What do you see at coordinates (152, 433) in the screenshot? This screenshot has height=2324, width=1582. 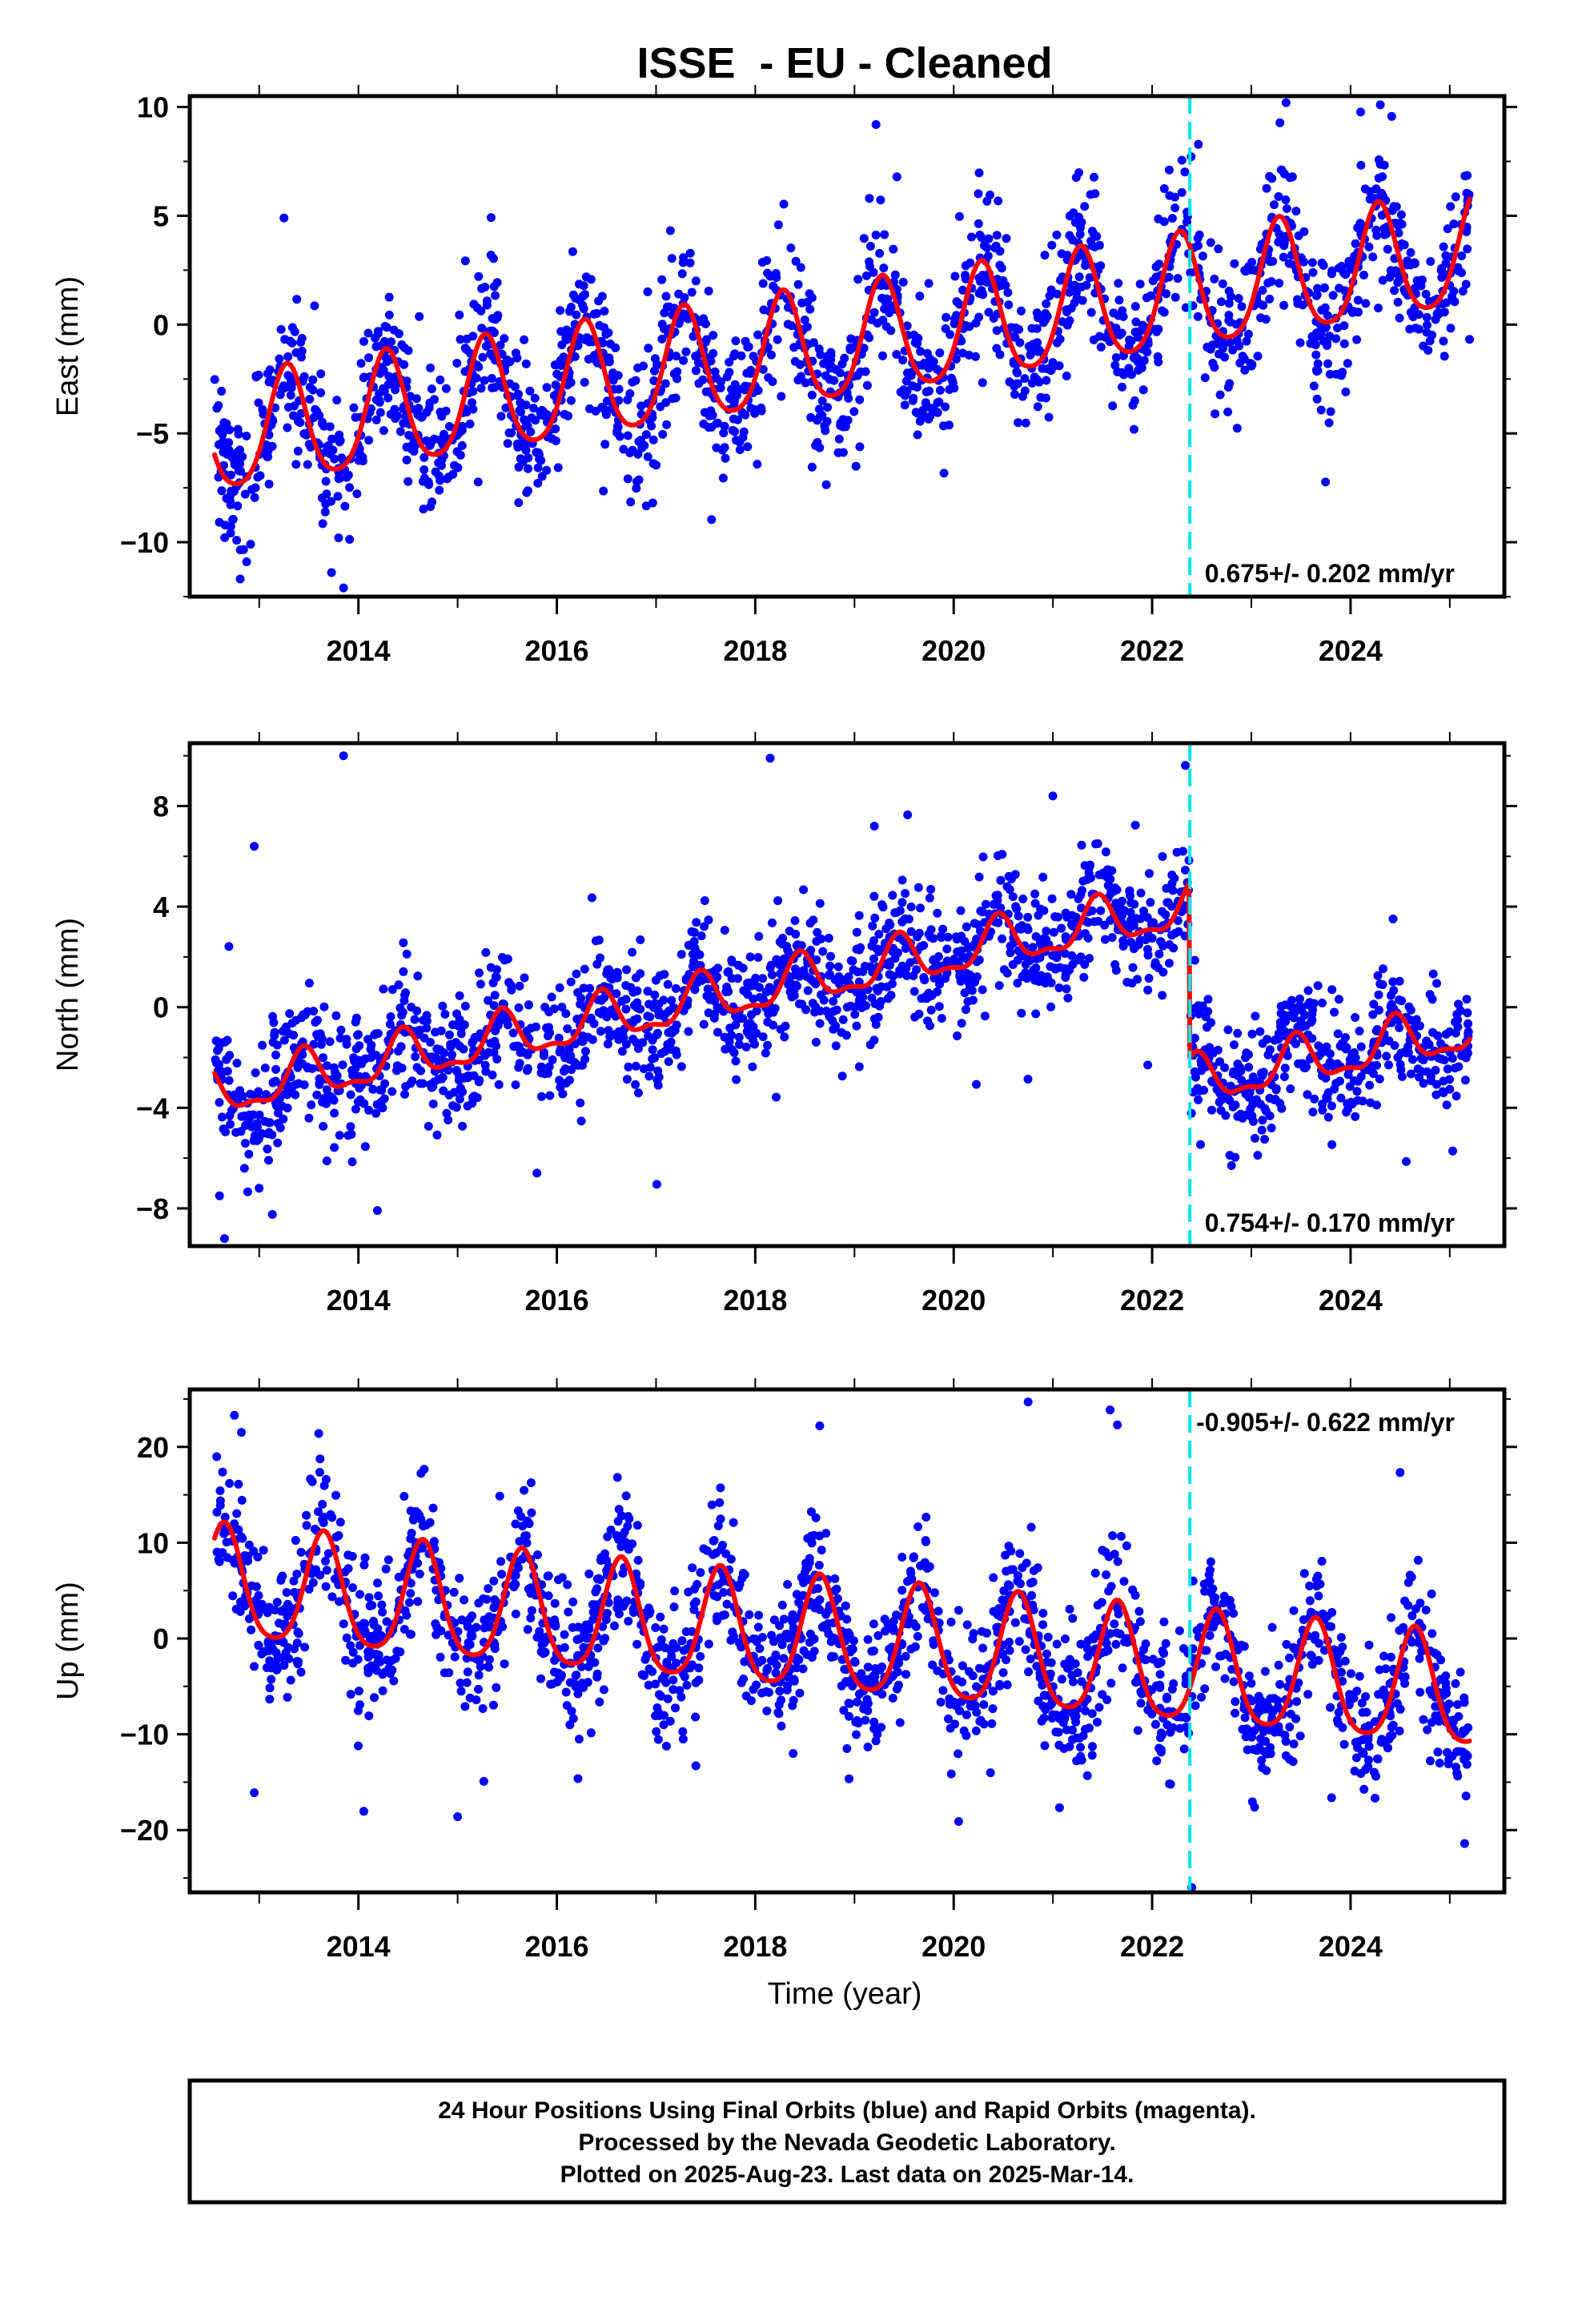 I see `y-tick-label: −5` at bounding box center [152, 433].